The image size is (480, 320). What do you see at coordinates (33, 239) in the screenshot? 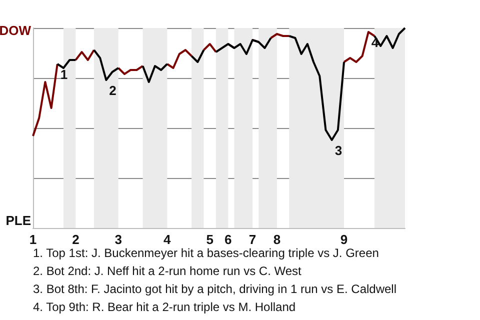
I see `x-tick-label: 1` at bounding box center [33, 239].